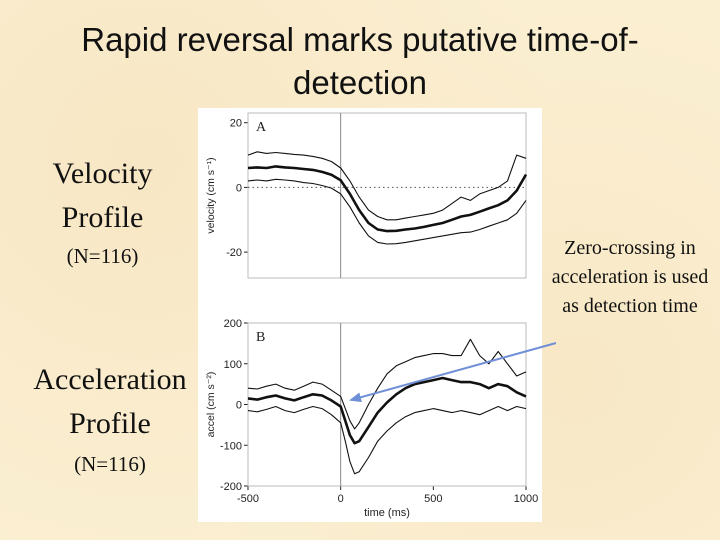 The width and height of the screenshot is (720, 540). Describe the element at coordinates (211, 405) in the screenshot. I see `y-axis-label: accel (cm s⁻²)` at that location.